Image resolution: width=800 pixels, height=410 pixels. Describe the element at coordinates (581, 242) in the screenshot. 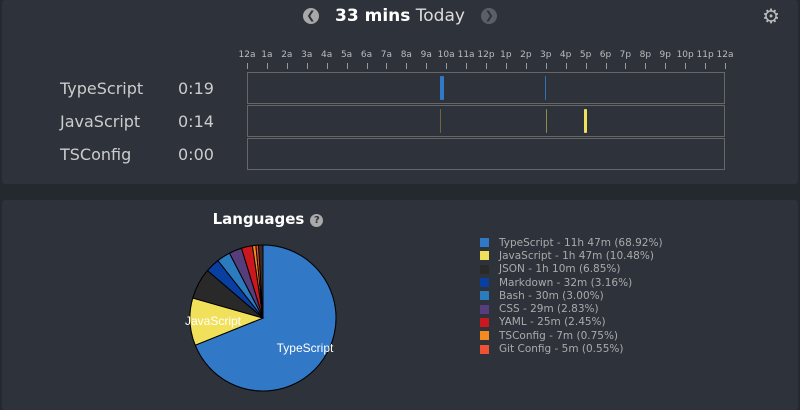

I see `legend-label: TypeScript - 11h 47m (68.92%)` at that location.